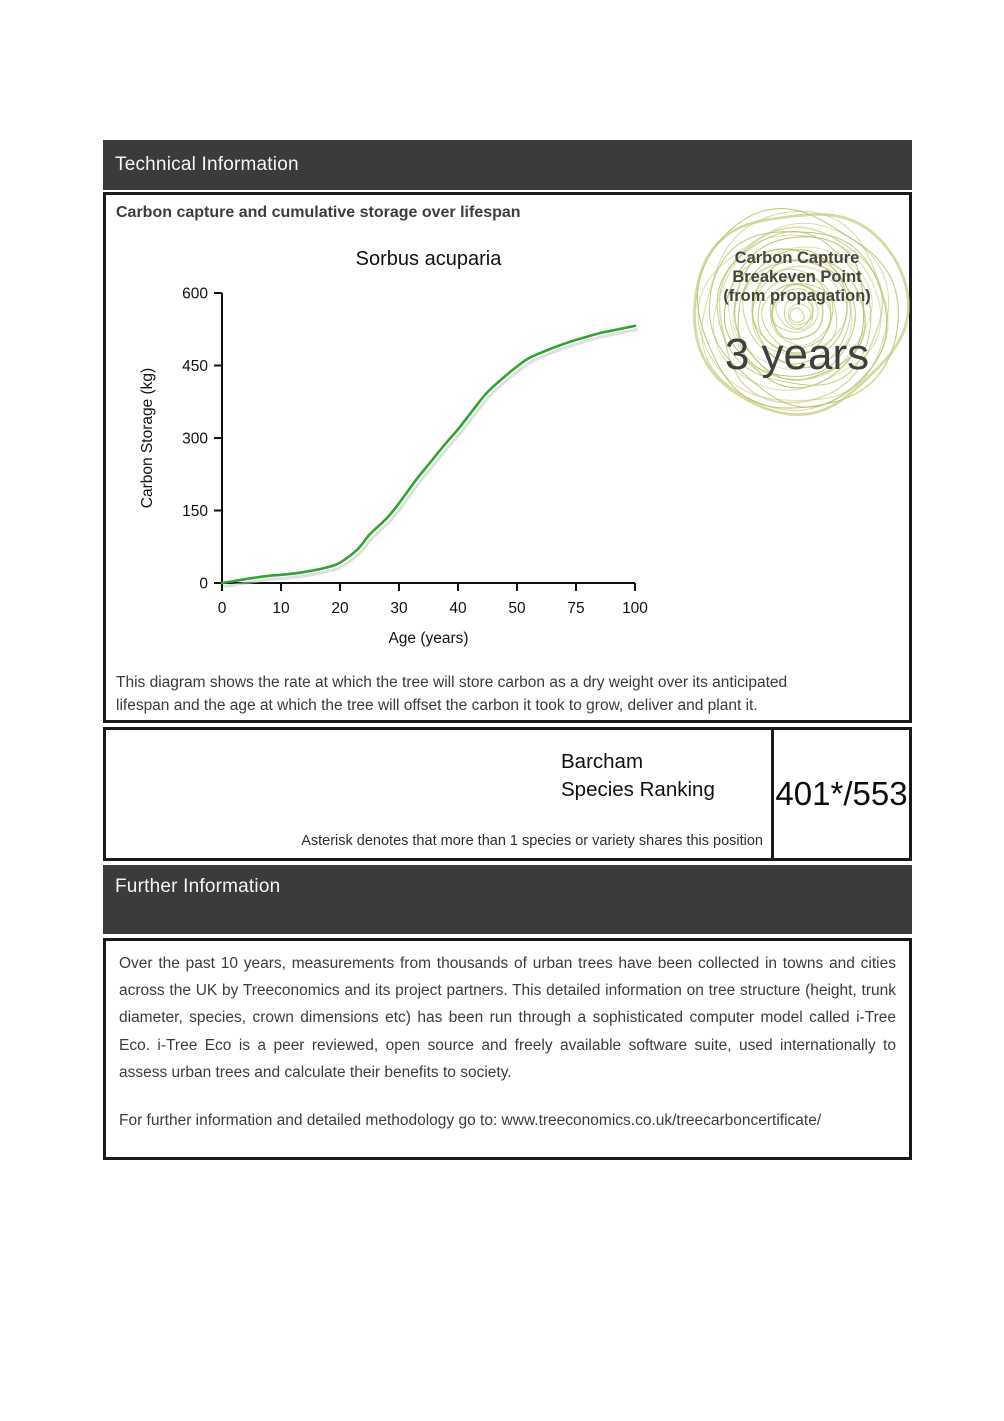 The image size is (1004, 1421). What do you see at coordinates (195, 511) in the screenshot?
I see `svg-text: 150` at bounding box center [195, 511].